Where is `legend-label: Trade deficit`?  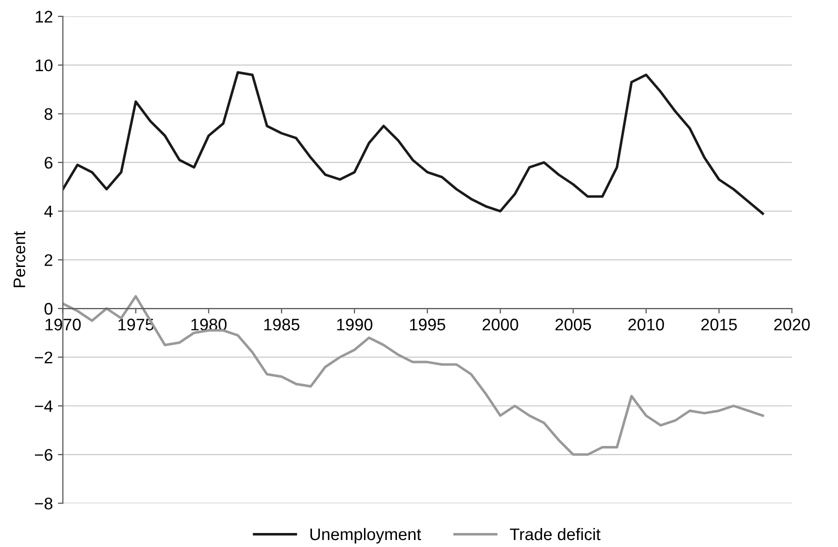 legend-label: Trade deficit is located at coordinates (555, 534).